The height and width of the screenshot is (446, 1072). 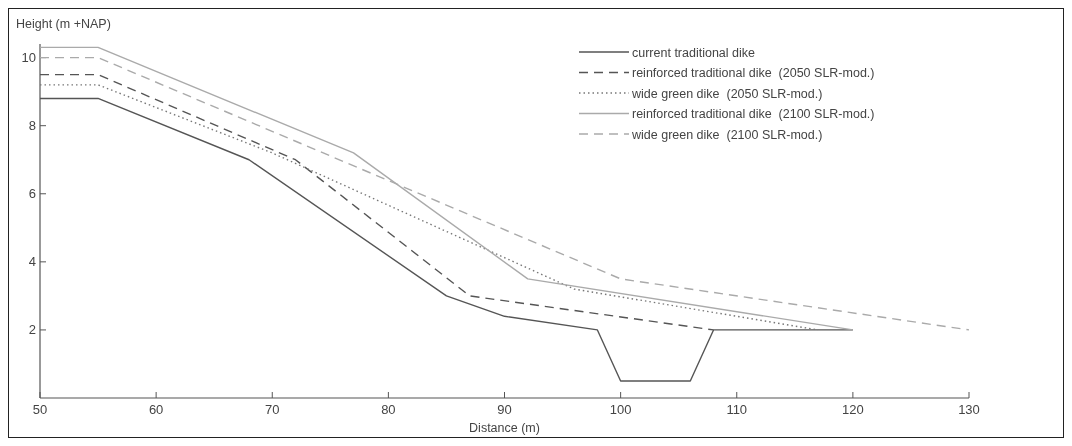 What do you see at coordinates (504, 409) in the screenshot?
I see `x-tick-label: 90` at bounding box center [504, 409].